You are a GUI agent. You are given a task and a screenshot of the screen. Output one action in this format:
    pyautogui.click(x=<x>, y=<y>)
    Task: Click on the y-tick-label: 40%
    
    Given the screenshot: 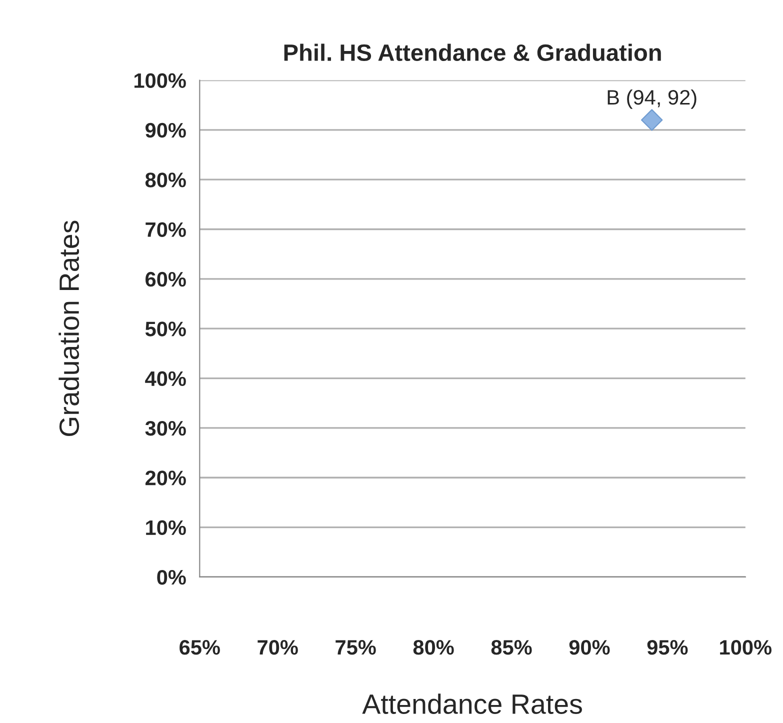 What is the action you would take?
    pyautogui.click(x=165, y=378)
    